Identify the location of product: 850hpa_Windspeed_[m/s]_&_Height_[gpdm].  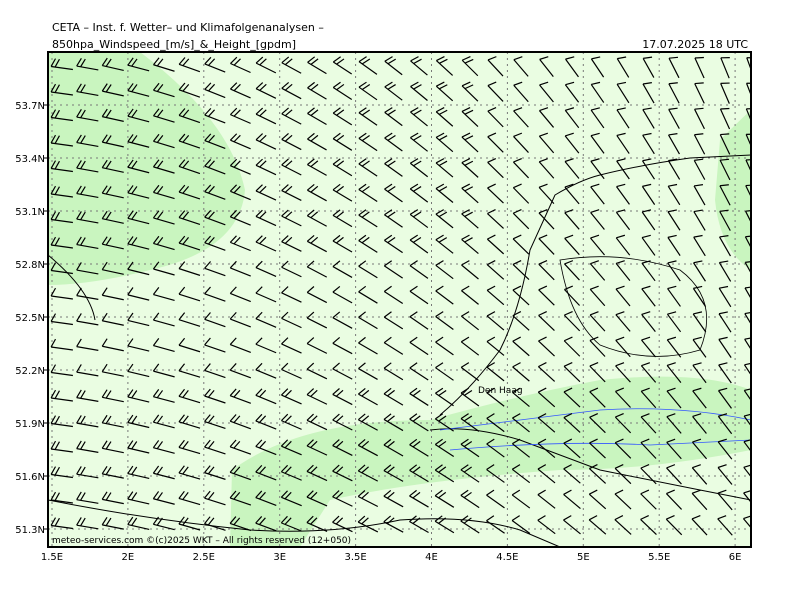
(174, 44).